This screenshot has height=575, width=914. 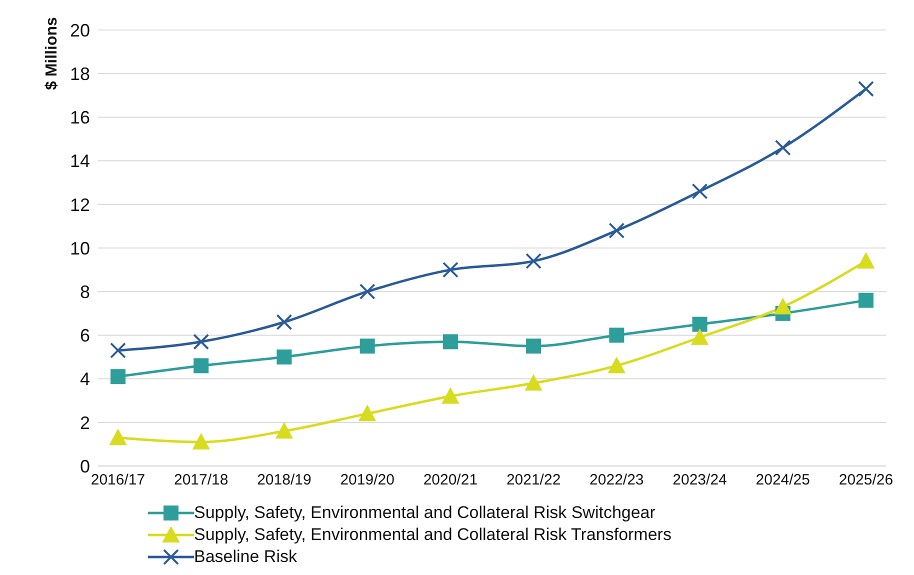 What do you see at coordinates (783, 480) in the screenshot?
I see `x-tick-label: 2024/25` at bounding box center [783, 480].